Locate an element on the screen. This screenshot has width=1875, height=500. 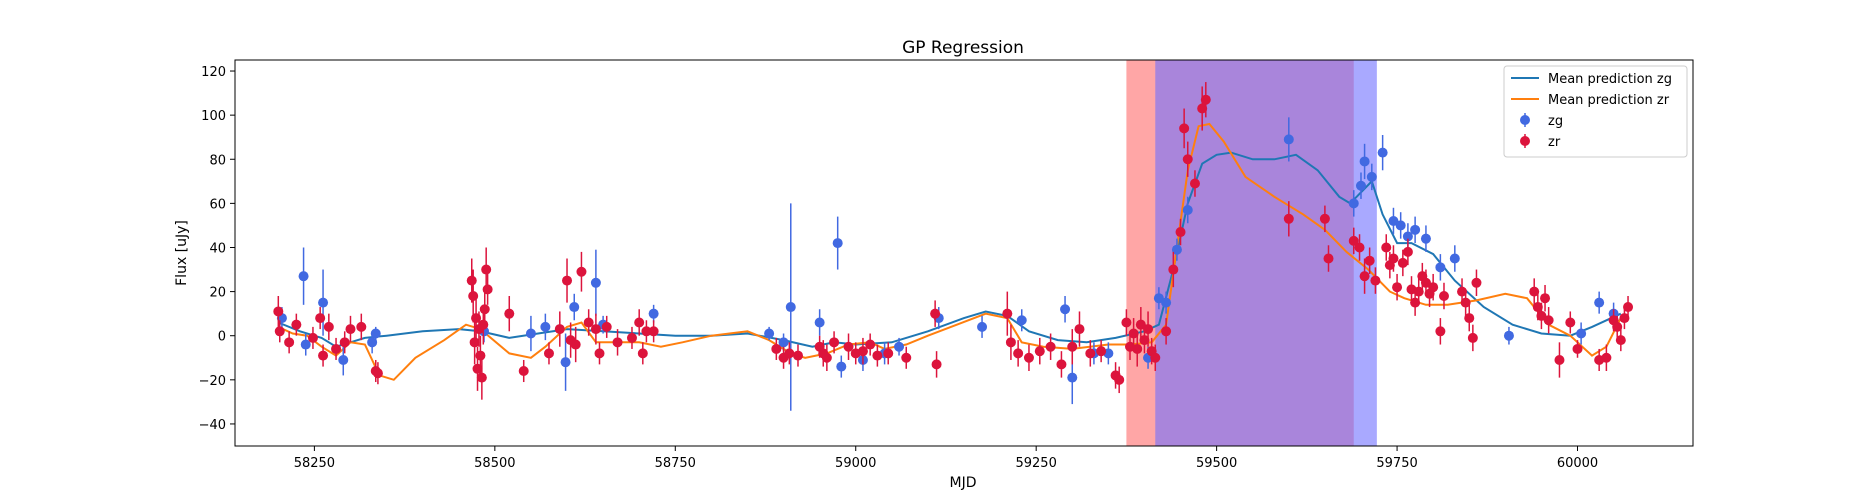
chart-title: GP Regression is located at coordinates (963, 48).